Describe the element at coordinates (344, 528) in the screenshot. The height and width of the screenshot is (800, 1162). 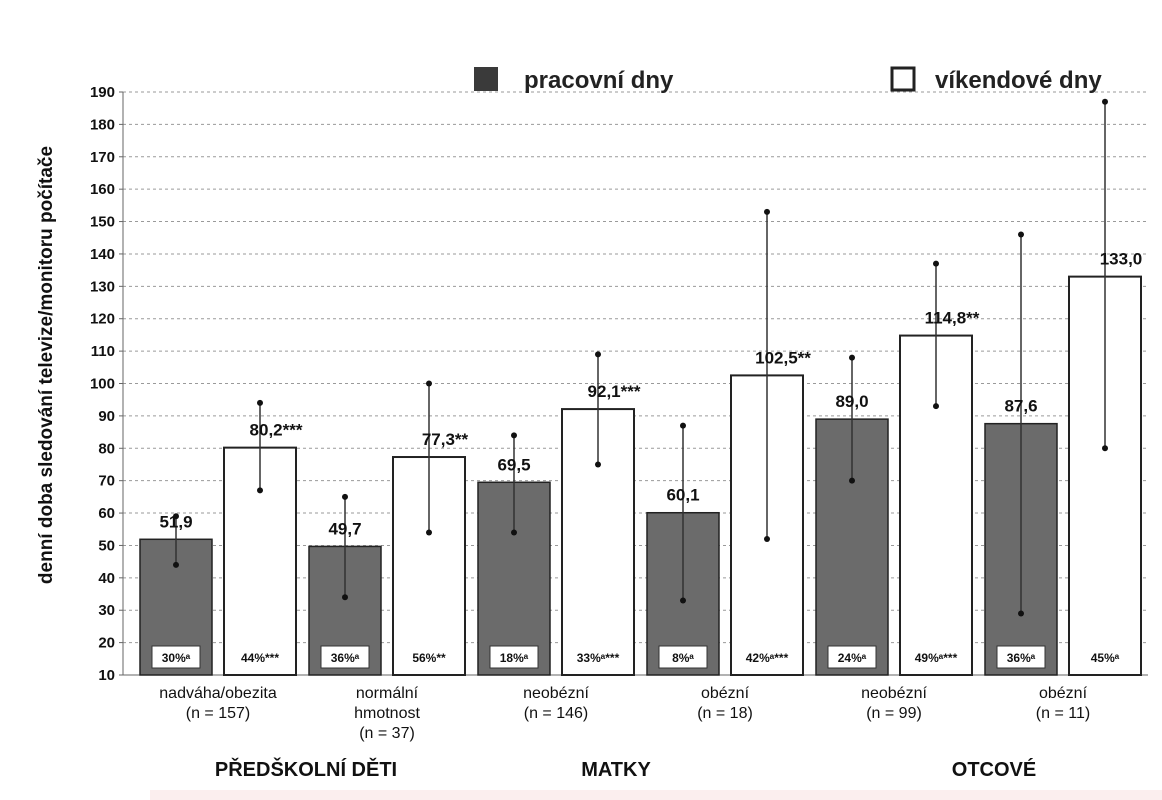
I see `workday-value-label: 49,7` at that location.